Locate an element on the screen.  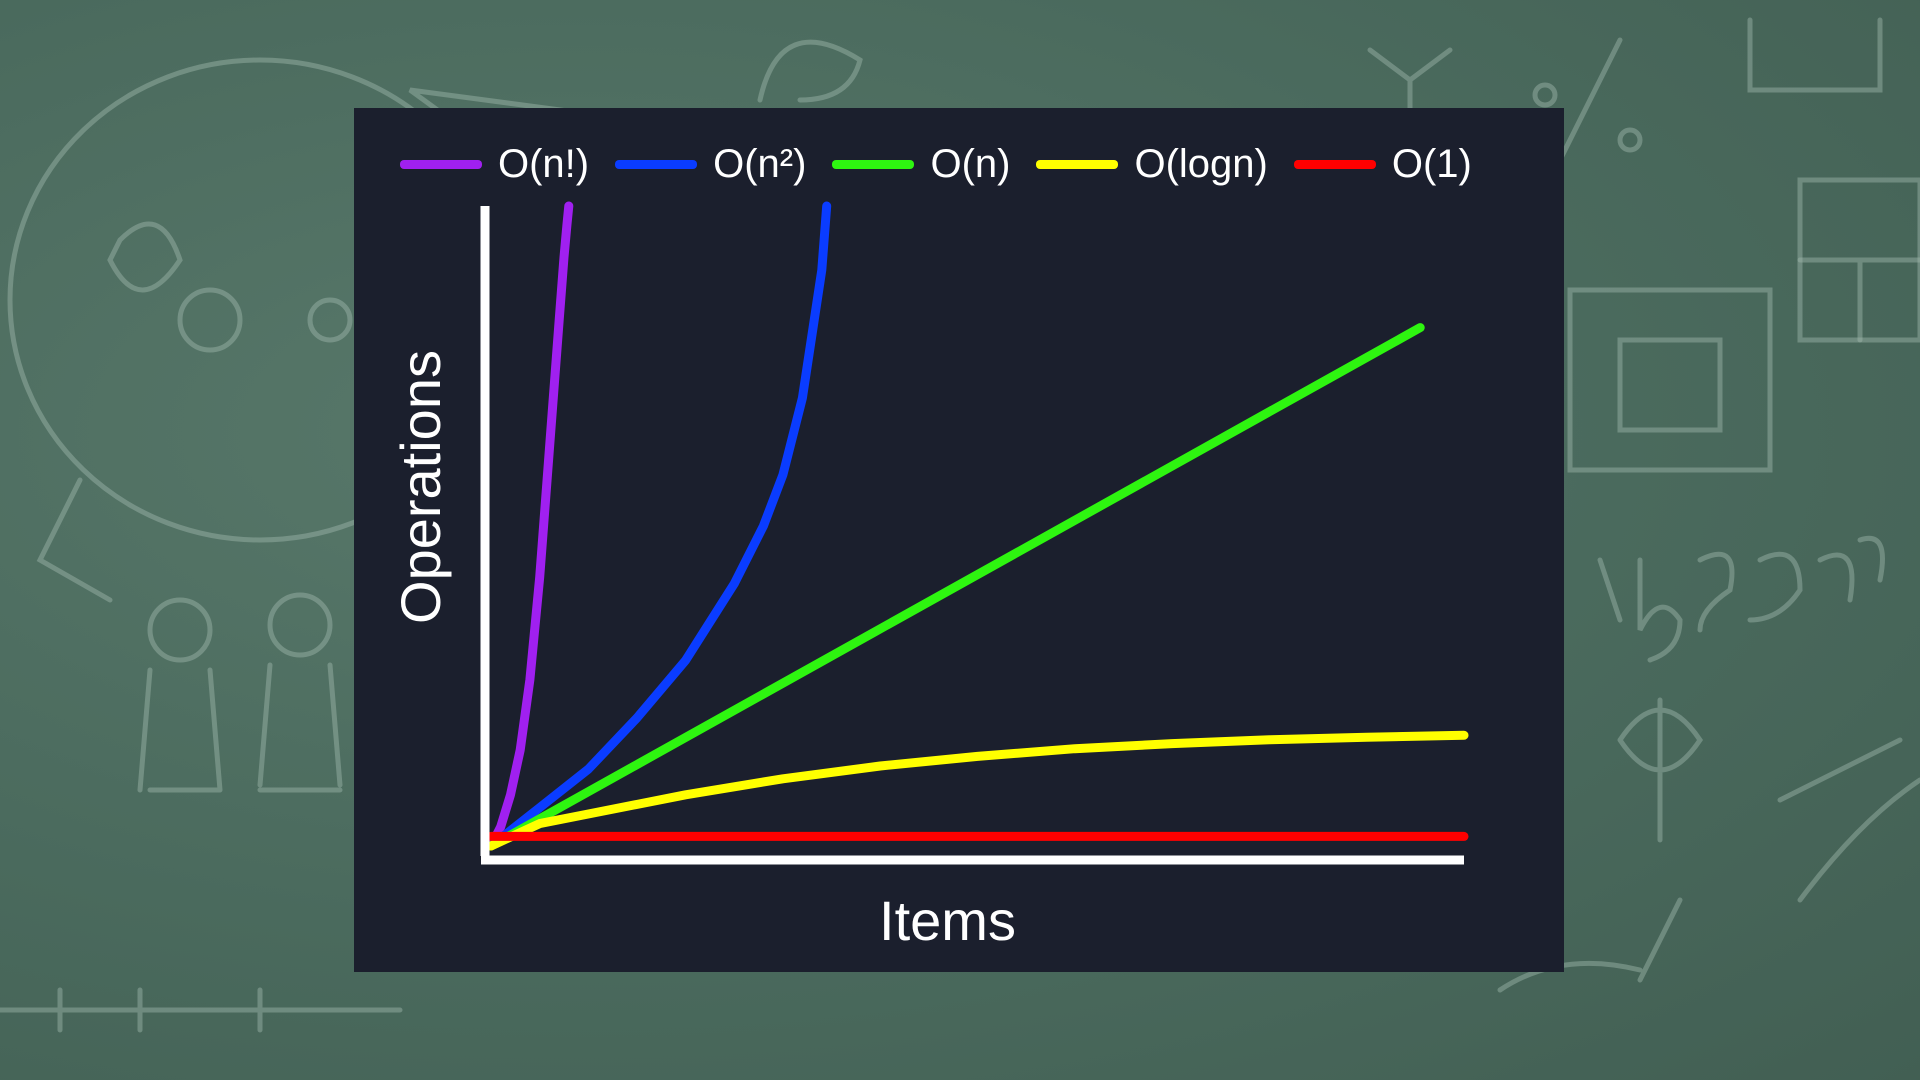
legend-label: O(1) is located at coordinates (1431, 164).